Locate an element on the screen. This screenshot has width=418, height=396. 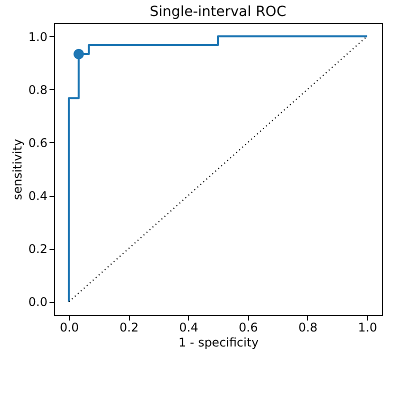
x-tick-label: 0.6 is located at coordinates (248, 327).